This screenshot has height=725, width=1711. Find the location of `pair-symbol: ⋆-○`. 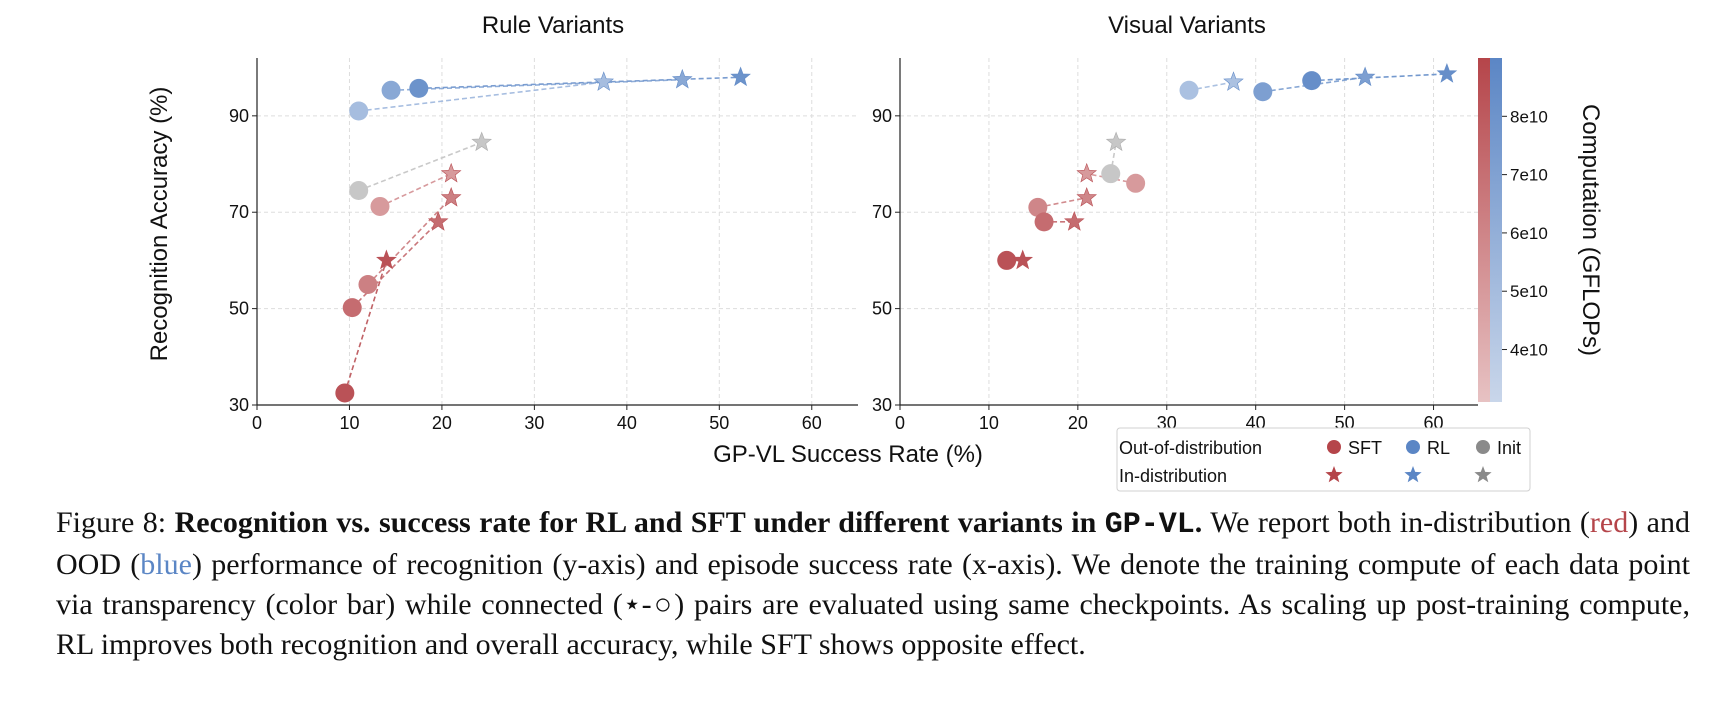

pair-symbol: ⋆-○ is located at coordinates (648, 604).